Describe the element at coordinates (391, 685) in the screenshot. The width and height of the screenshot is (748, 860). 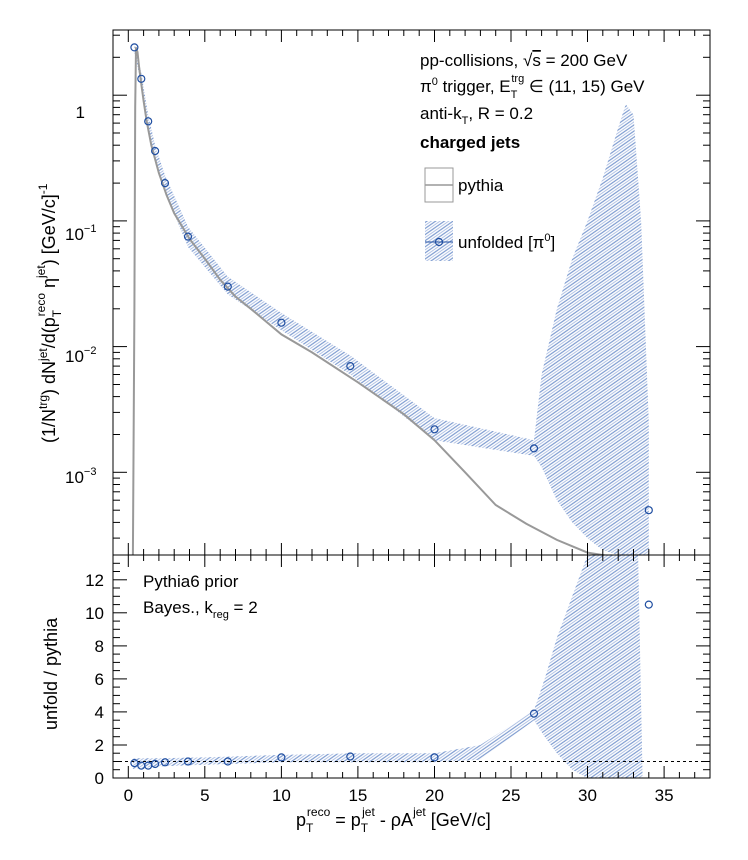
I see `bottom-marker-layer` at that location.